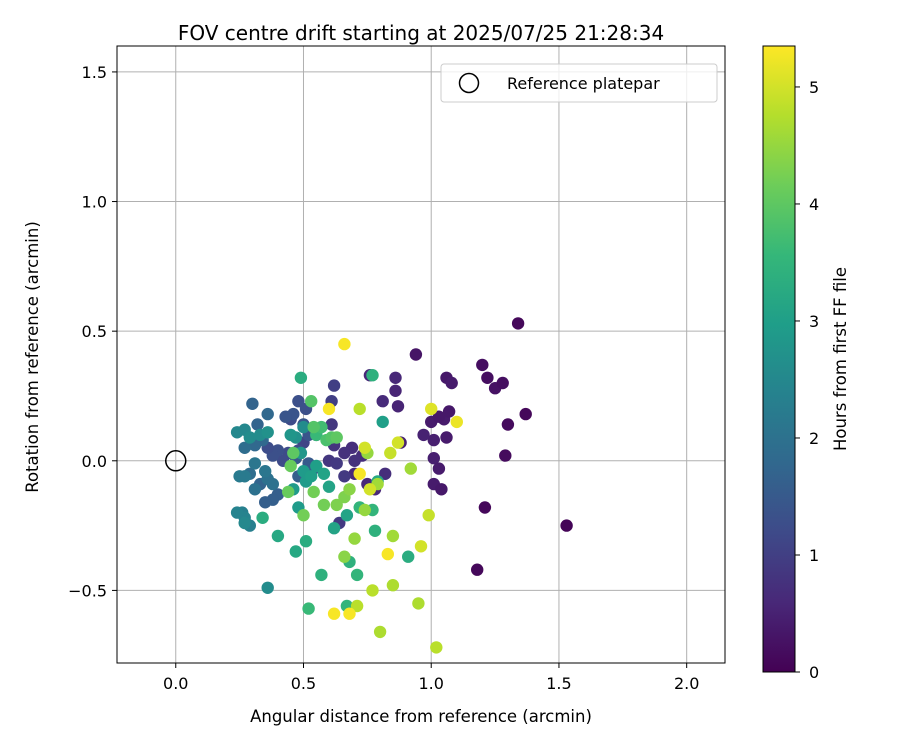 This screenshot has width=900, height=750. I want to click on legend-box, so click(579, 83).